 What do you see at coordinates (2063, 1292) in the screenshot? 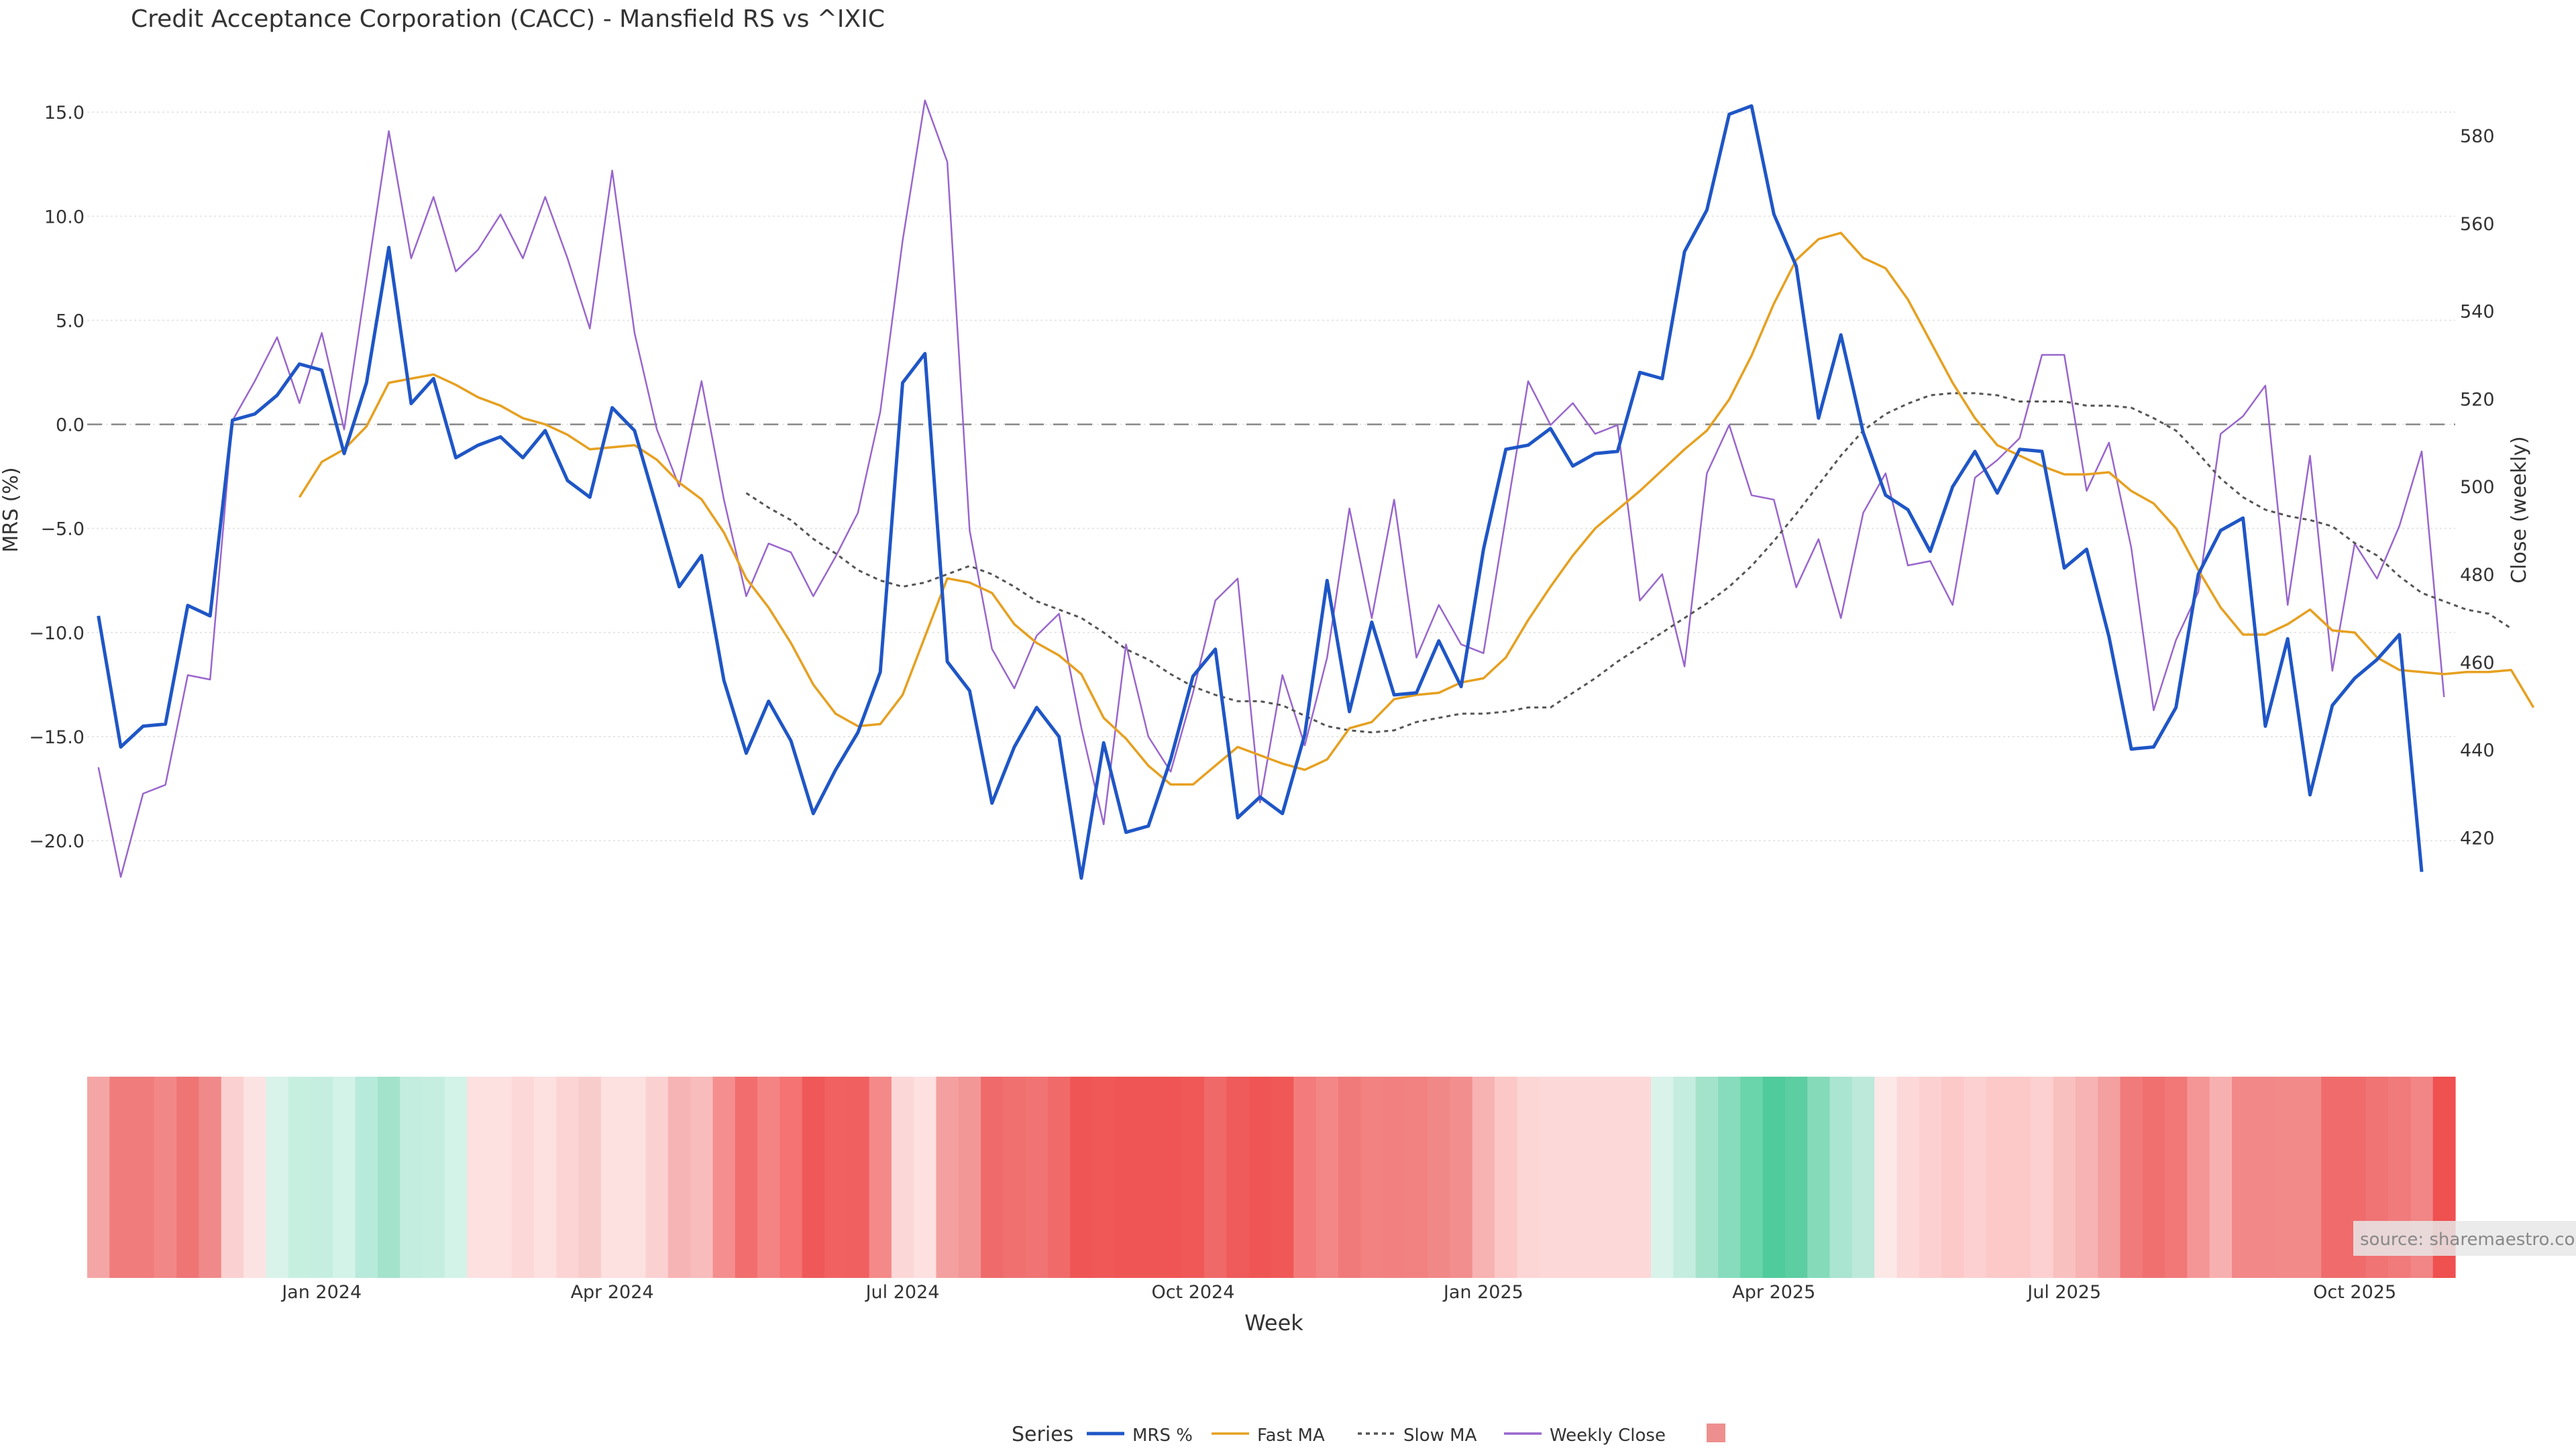
I see `x-tick-label: Jul 2025` at bounding box center [2063, 1292].